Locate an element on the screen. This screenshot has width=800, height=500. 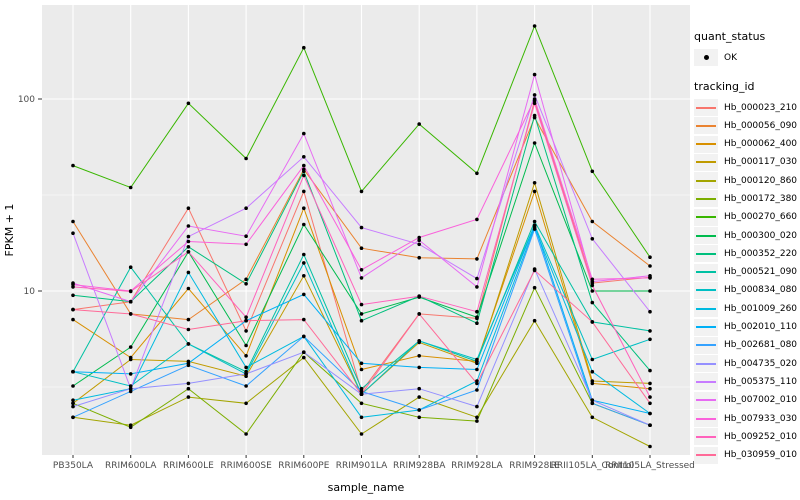
legend-label: Hb_000172_380 is located at coordinates (761, 198).